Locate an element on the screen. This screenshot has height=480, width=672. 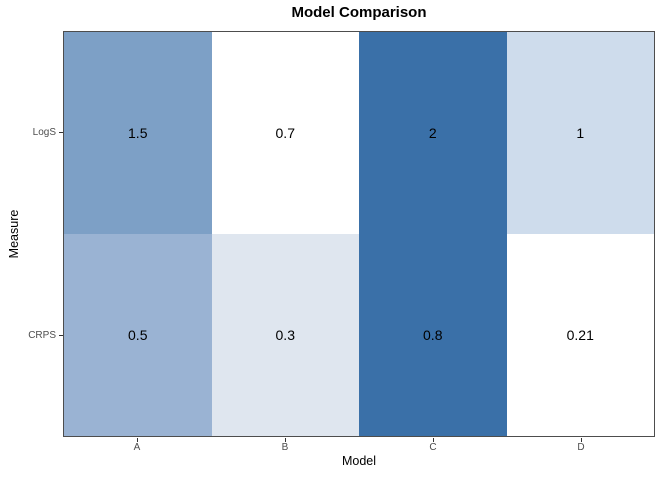
x-tick-label-a: A is located at coordinates (137, 447).